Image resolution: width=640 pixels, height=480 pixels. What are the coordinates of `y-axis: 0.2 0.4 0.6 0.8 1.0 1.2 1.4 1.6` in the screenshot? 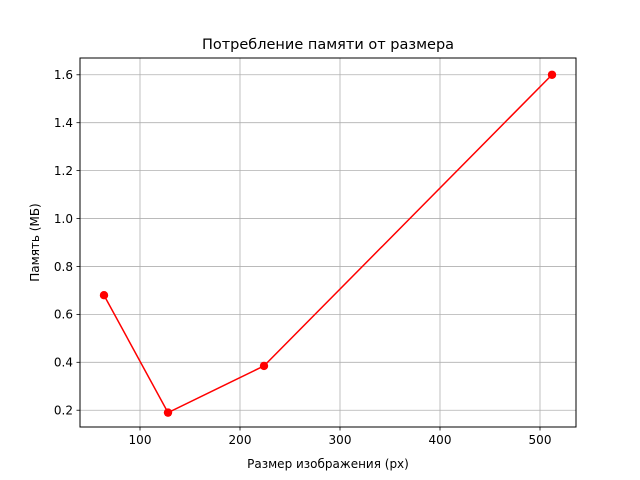 It's located at (67, 243).